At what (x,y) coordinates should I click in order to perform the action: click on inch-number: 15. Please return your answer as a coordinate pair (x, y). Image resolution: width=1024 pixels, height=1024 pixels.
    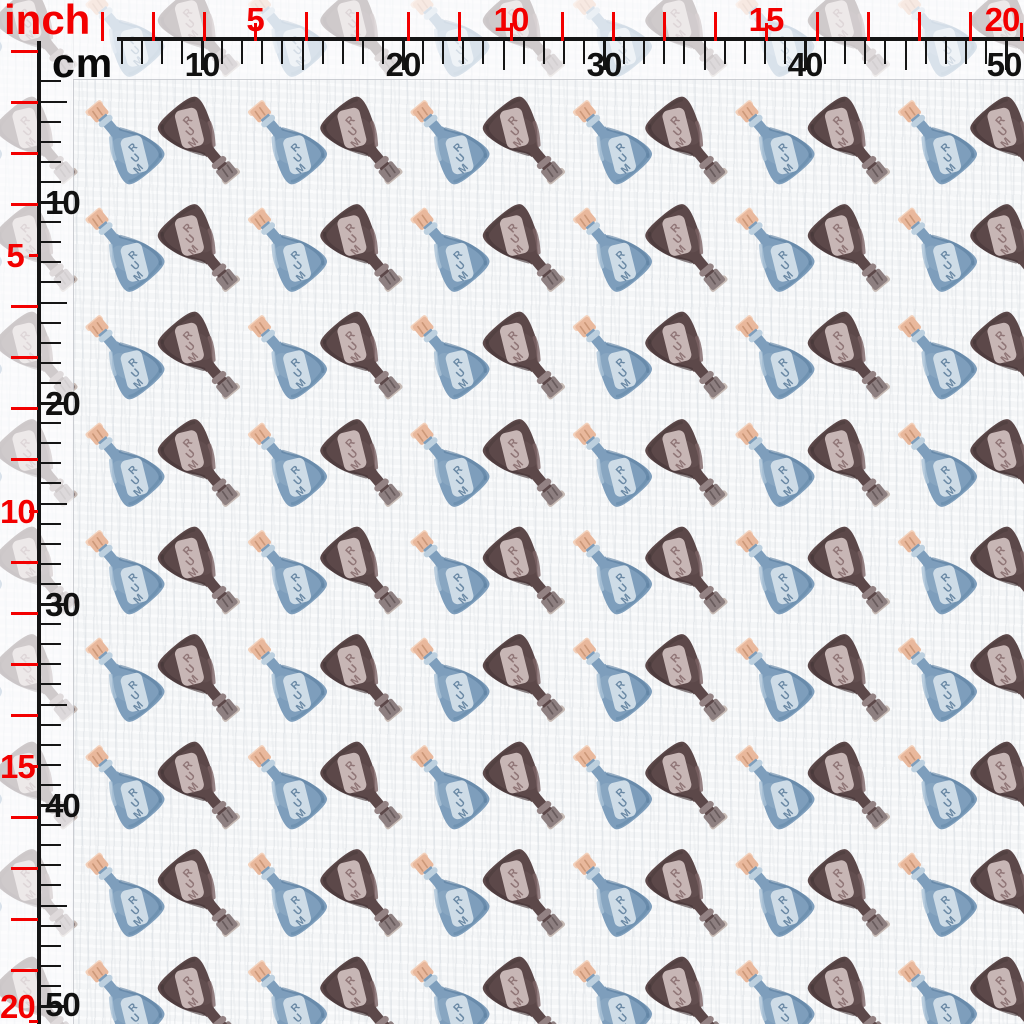
    Looking at the image, I should click on (18, 766).